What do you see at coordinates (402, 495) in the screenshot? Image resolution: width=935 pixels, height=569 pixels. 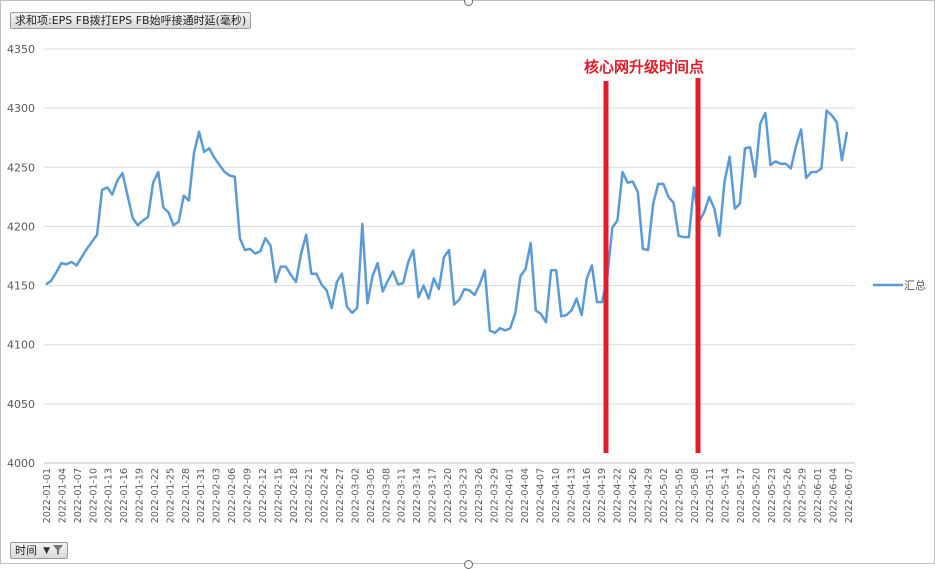 I see `x-tick-label: 2022-03-11` at bounding box center [402, 495].